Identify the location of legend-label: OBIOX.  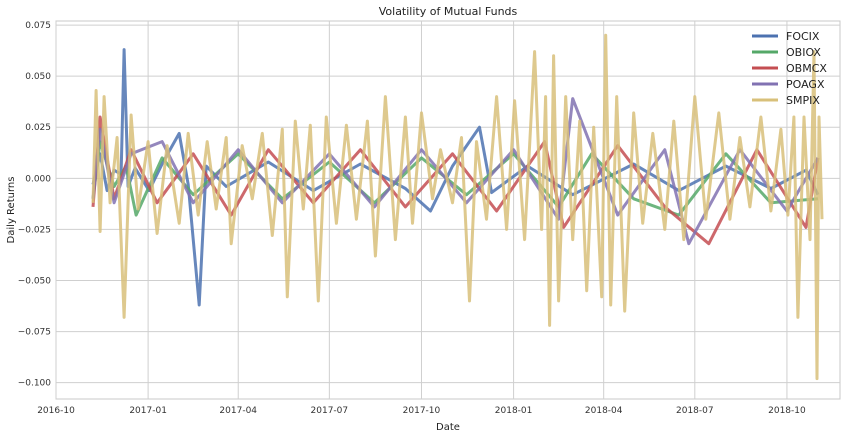
(803, 52).